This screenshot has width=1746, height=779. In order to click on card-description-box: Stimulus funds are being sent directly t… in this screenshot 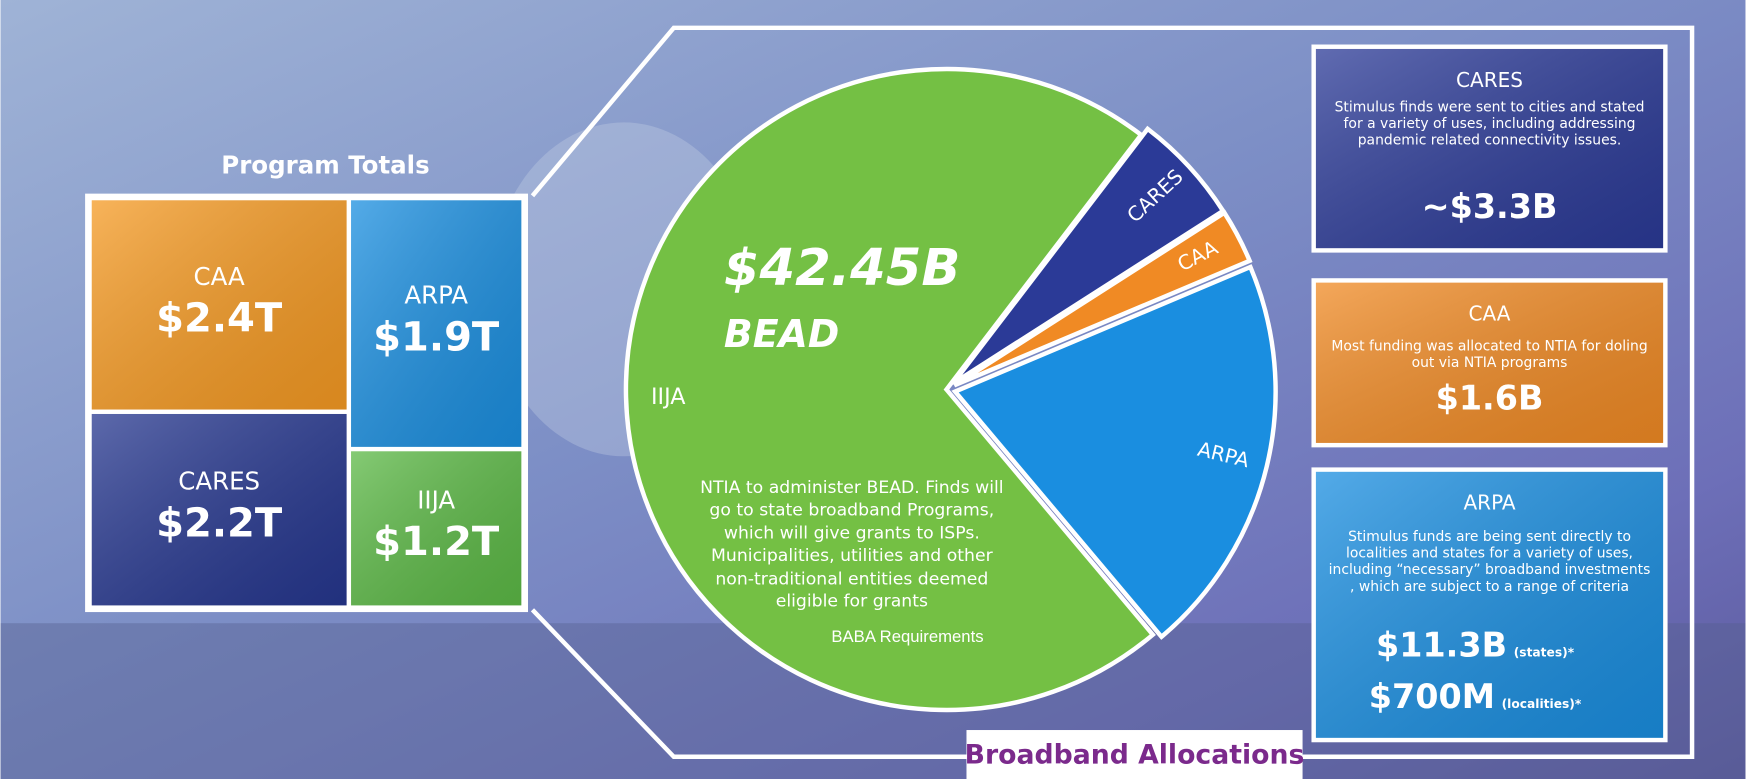, I will do `click(1489, 561)`.